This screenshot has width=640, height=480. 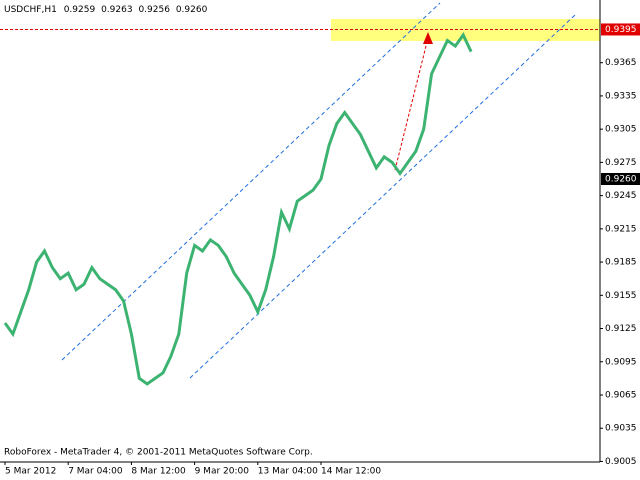 What do you see at coordinates (80, 10) in the screenshot?
I see `open: 0.9259` at bounding box center [80, 10].